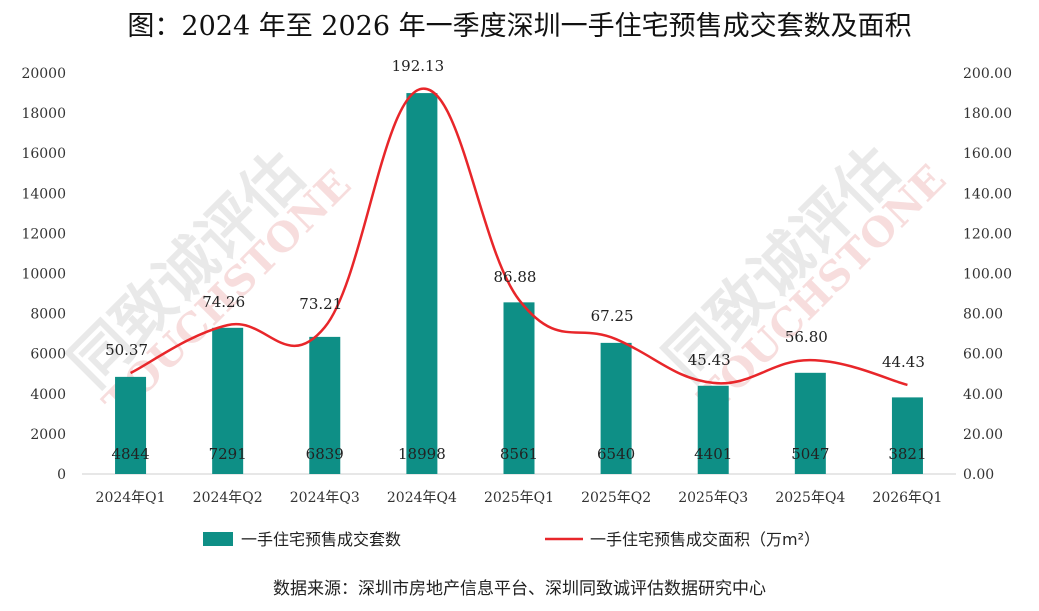 The image size is (1039, 611). I want to click on right-axis-tick: 0.00, so click(978, 475).